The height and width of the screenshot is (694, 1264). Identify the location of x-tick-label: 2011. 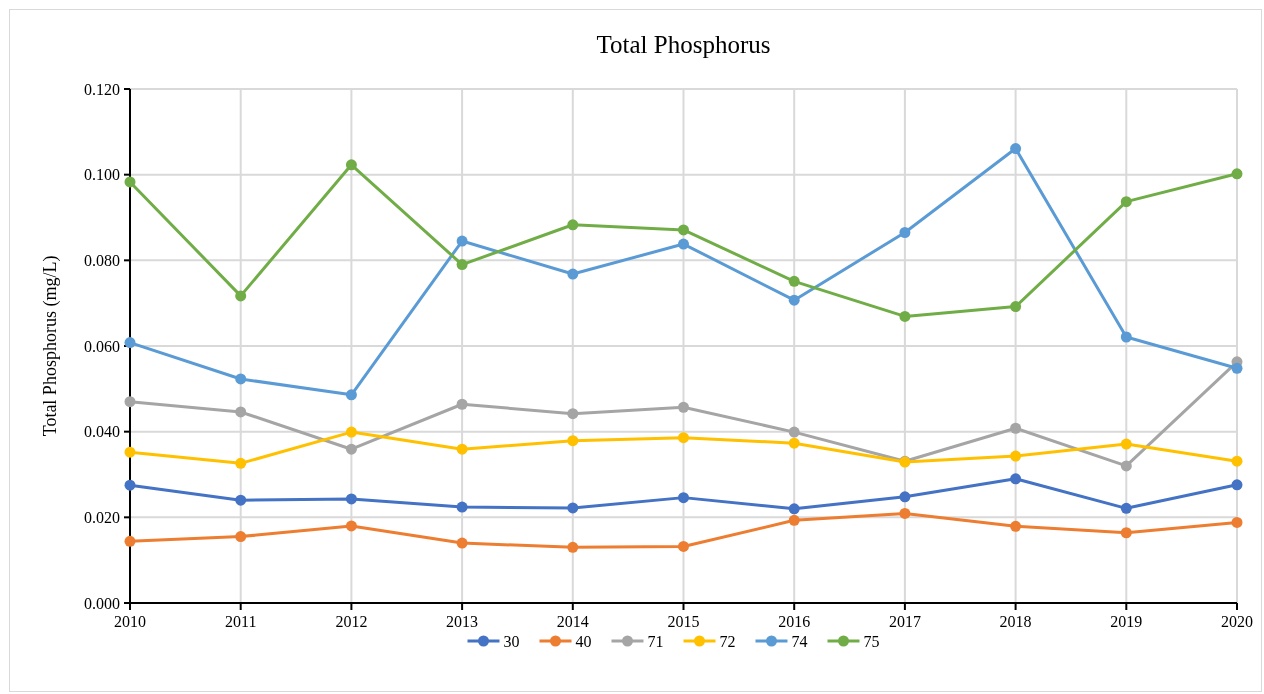
(241, 621).